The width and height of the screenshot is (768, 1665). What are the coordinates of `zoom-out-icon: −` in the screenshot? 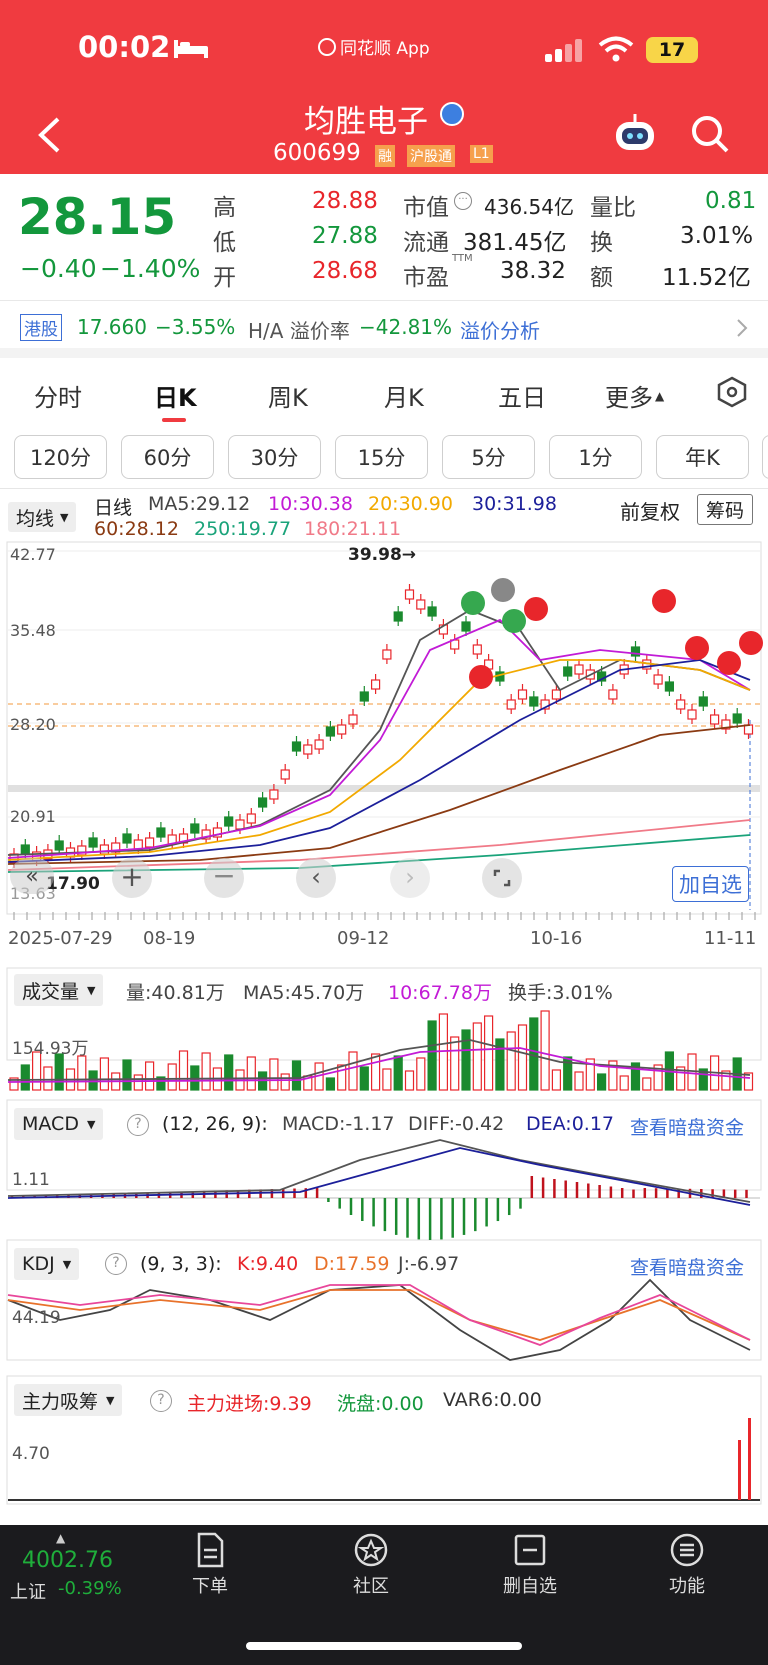 It's located at (224, 878).